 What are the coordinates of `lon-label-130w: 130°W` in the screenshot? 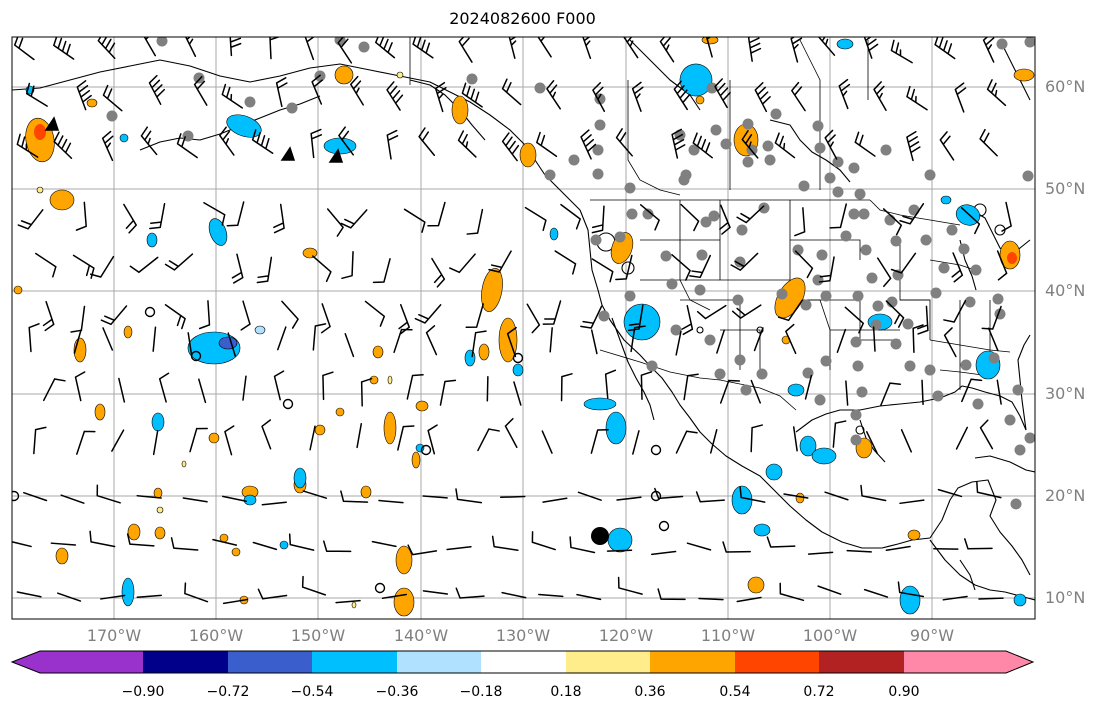 It's located at (523, 635).